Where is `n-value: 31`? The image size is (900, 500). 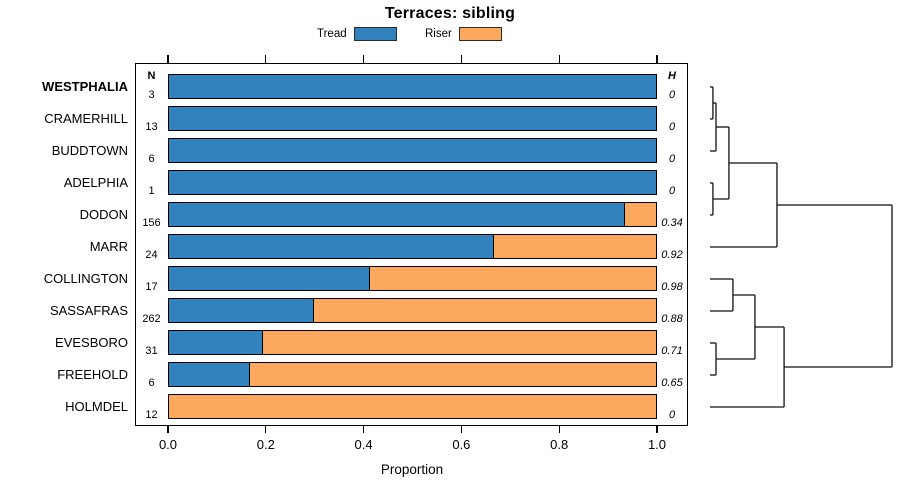
n-value: 31 is located at coordinates (151, 351).